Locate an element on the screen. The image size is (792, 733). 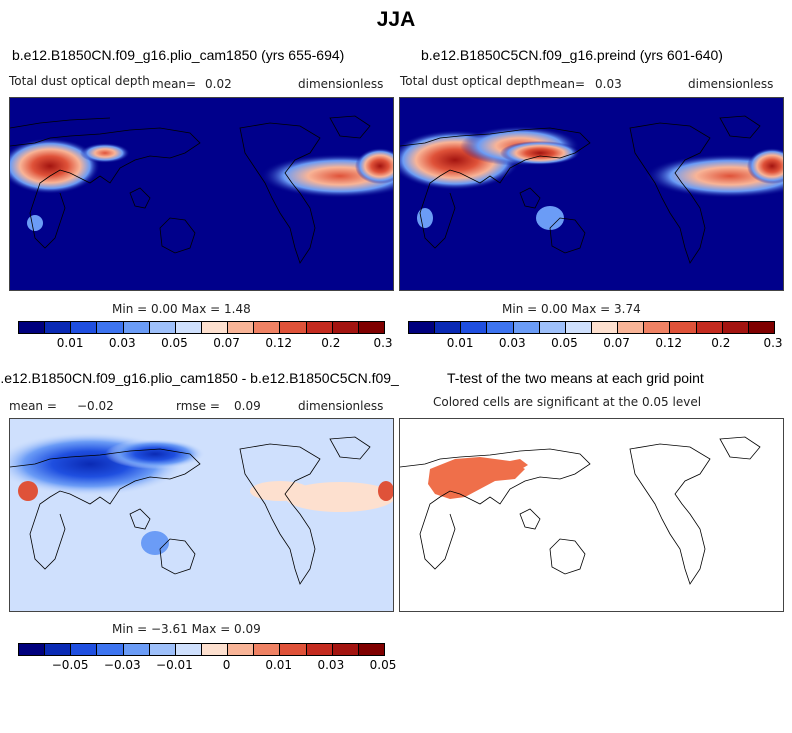
saharan-dust-plume is located at coordinates (55, 166).